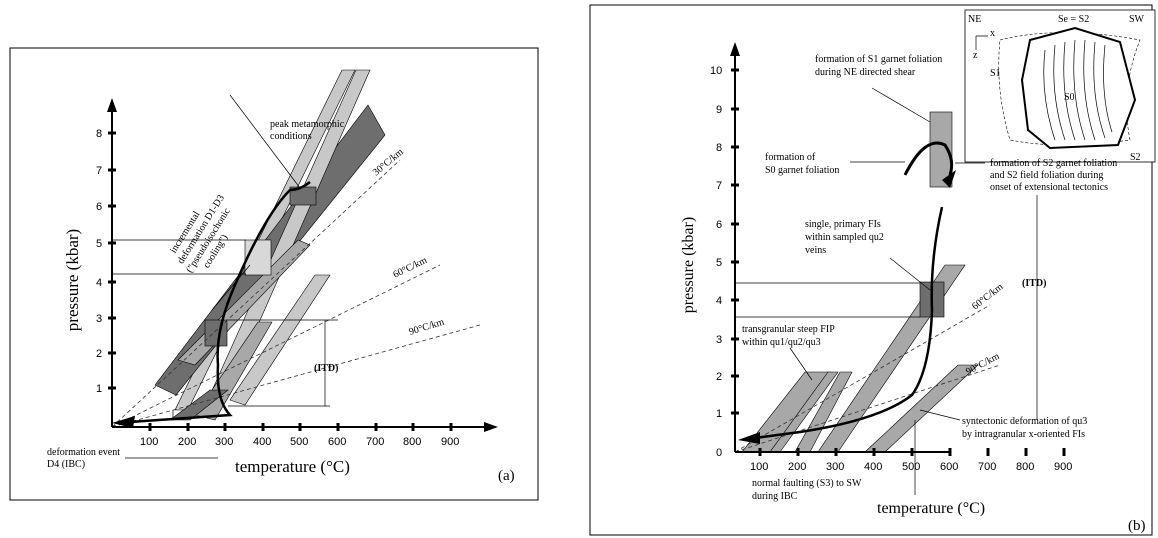  Describe the element at coordinates (867, 408) in the screenshot. I see `geotherm-b90` at that location.